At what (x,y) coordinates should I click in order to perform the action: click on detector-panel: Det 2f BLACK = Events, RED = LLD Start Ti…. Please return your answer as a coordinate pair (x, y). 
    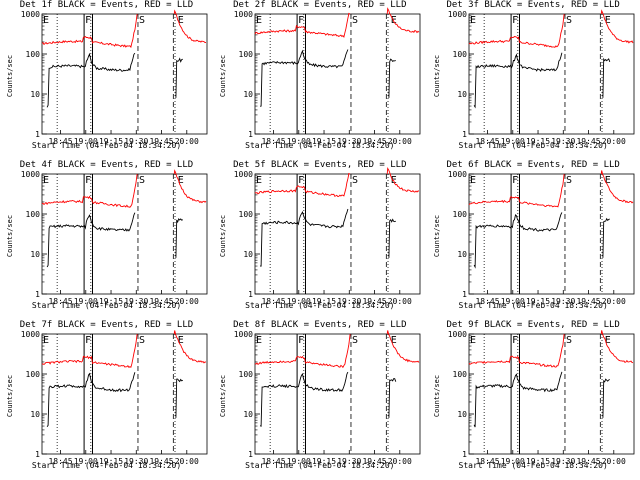
    Looking at the image, I should click on (319, 80).